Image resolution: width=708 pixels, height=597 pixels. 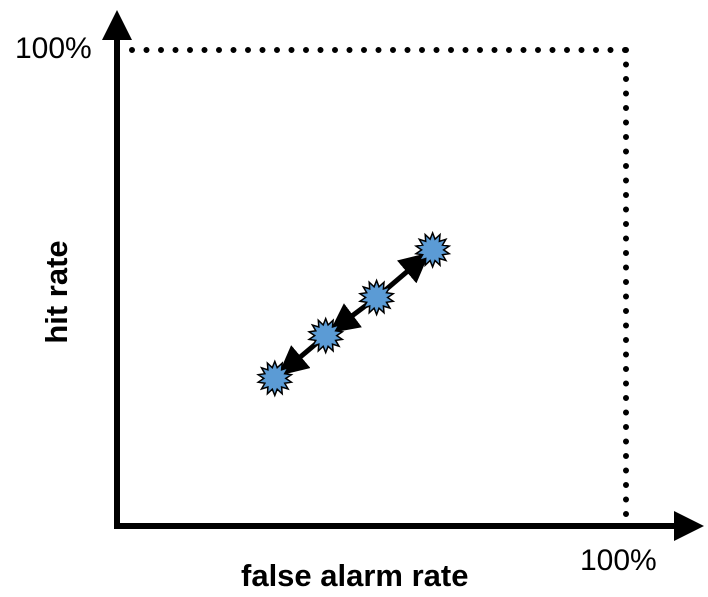 I want to click on x-max-label: 100%, so click(x=618, y=560).